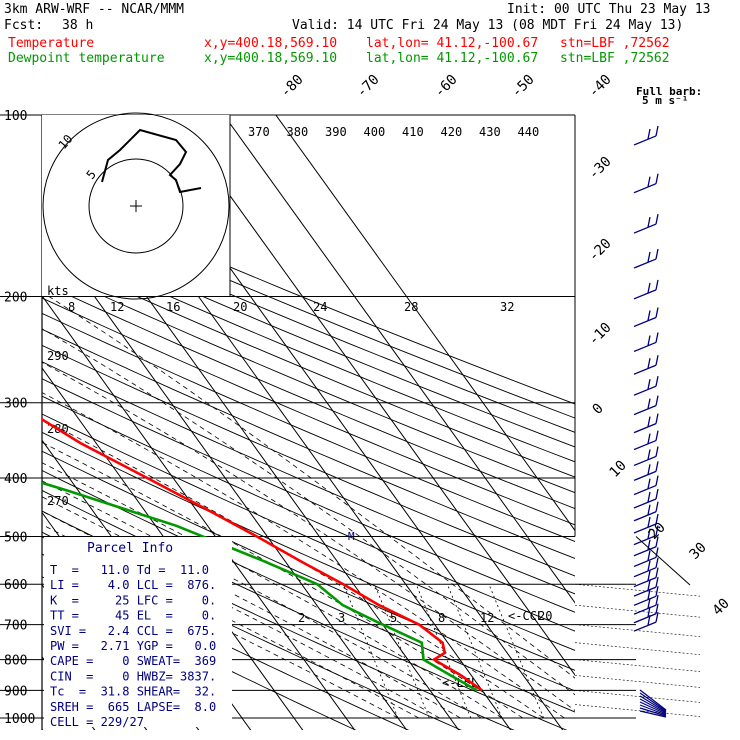 The width and height of the screenshot is (740, 740). I want to click on parcel-info-row: CIN = 0 HWBZ= 3837., so click(133, 676).